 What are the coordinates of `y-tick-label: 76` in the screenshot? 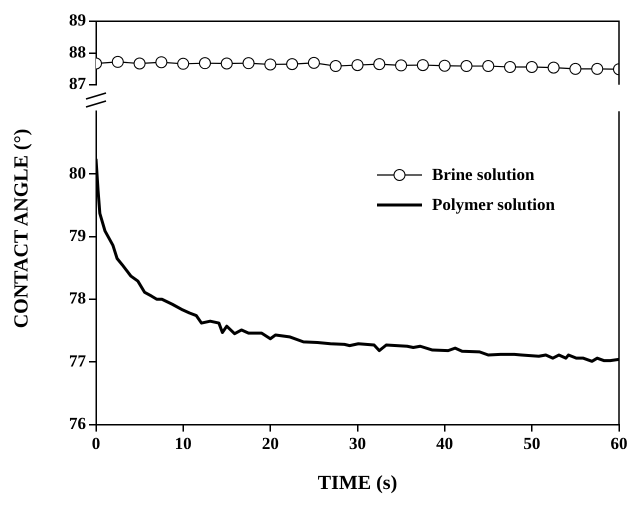 It's located at (77, 423).